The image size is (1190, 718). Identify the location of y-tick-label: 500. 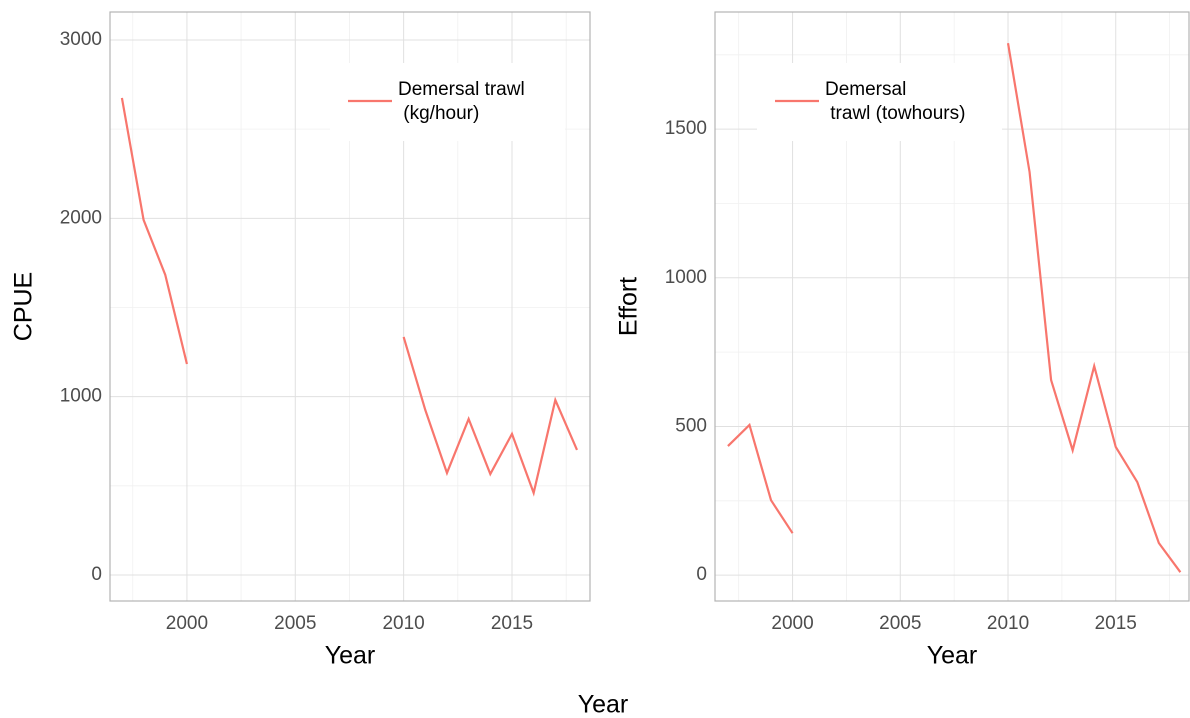
(691, 425).